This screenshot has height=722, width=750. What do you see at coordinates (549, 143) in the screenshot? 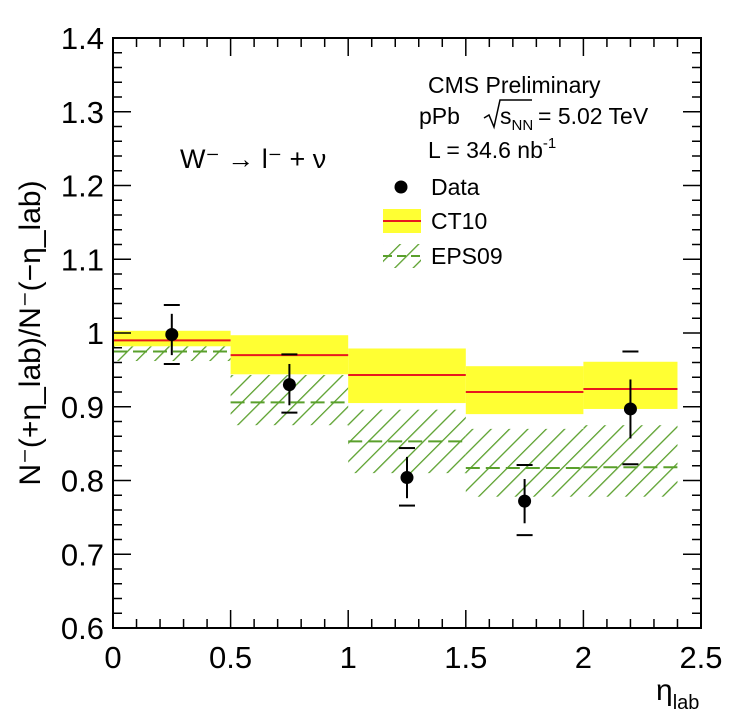
I see `lumi-unit-exp: -1` at bounding box center [549, 143].